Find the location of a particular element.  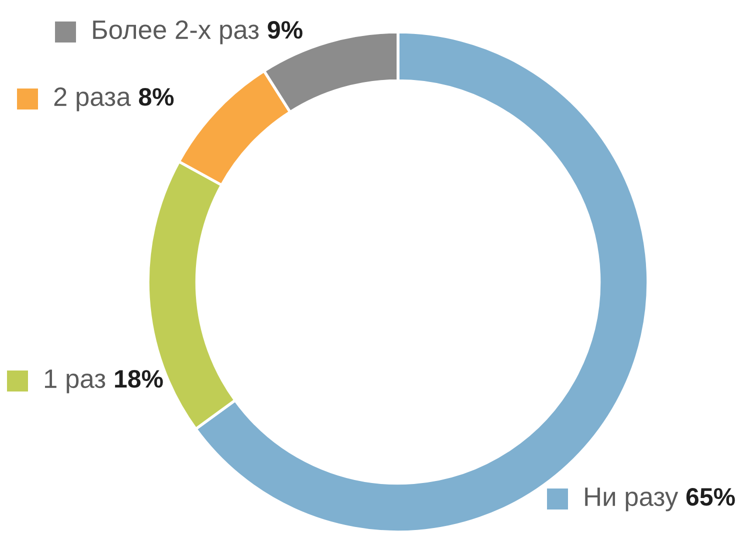

legend-label: Ни разу is located at coordinates (631, 500).